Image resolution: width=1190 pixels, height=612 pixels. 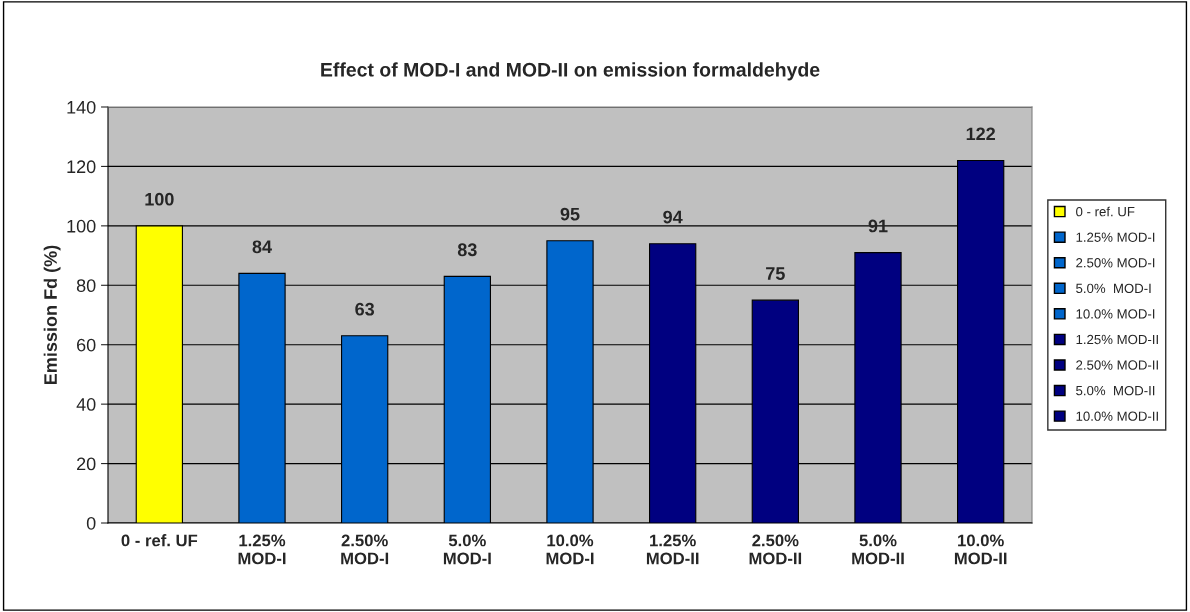 What do you see at coordinates (262, 549) in the screenshot?
I see `x-tick-label: 1.25% MOD-I` at bounding box center [262, 549].